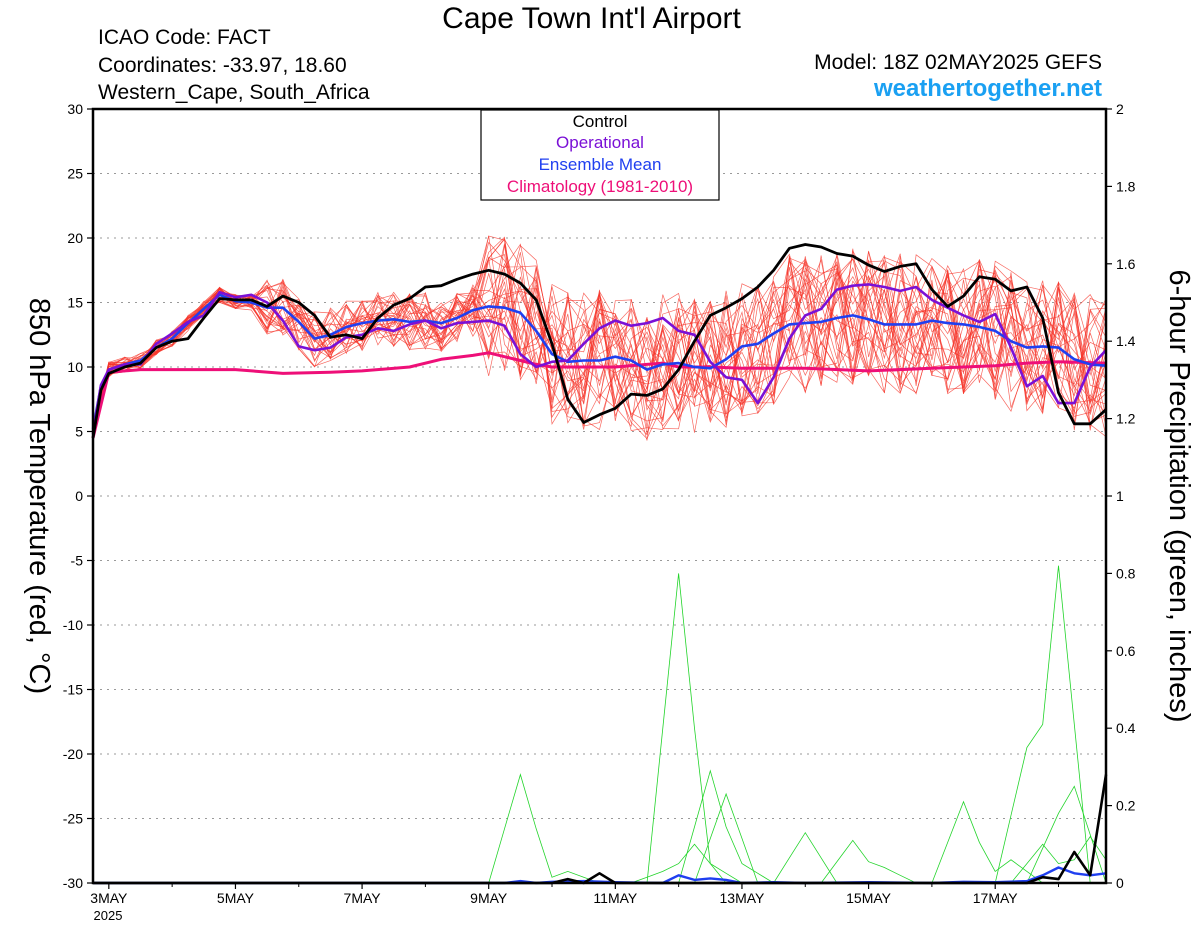 The width and height of the screenshot is (1200, 927). I want to click on right-tick-label: 1, so click(1120, 496).